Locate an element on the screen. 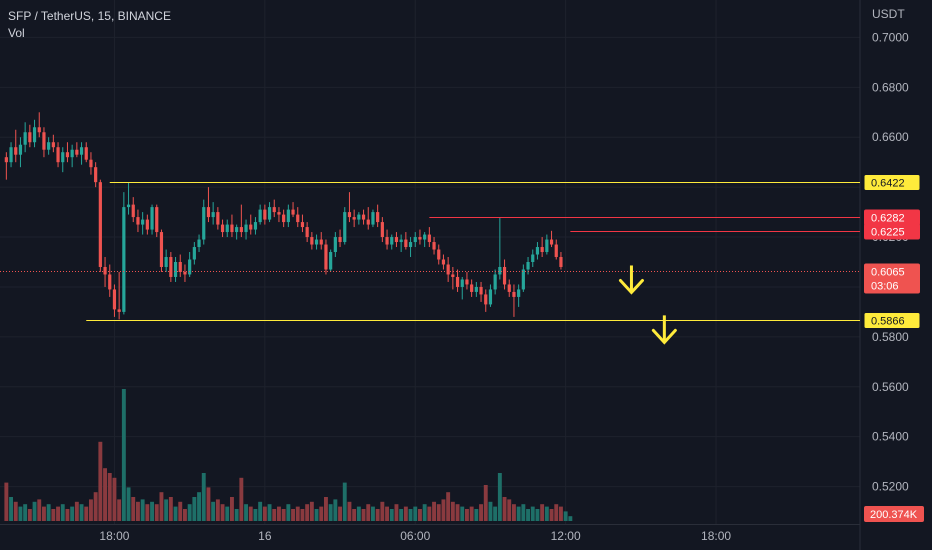  symbol-title: SFP / TetherUS, 15, BINANCE is located at coordinates (89, 16).